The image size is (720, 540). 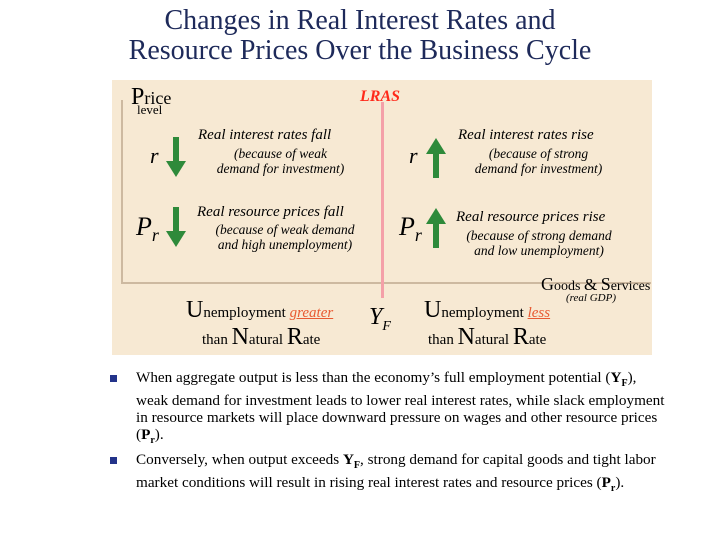 I want to click on y-axis-label: Price, so click(x=151, y=97).